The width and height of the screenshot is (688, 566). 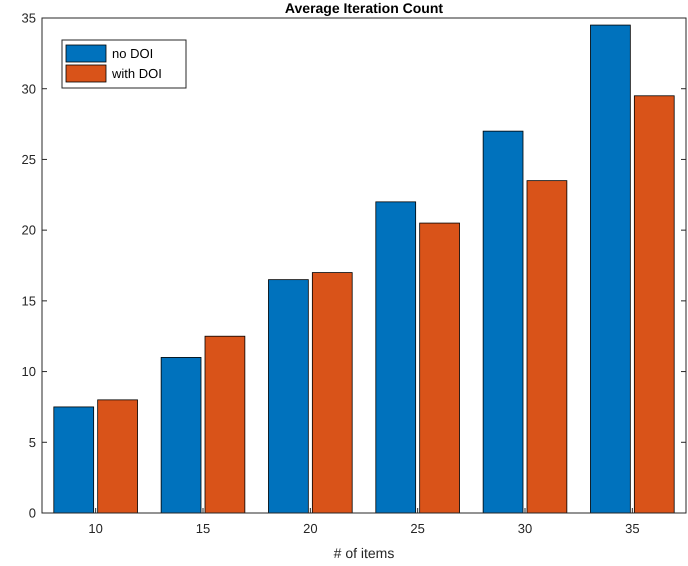 I want to click on y-tick-label: 5, so click(x=32, y=442).